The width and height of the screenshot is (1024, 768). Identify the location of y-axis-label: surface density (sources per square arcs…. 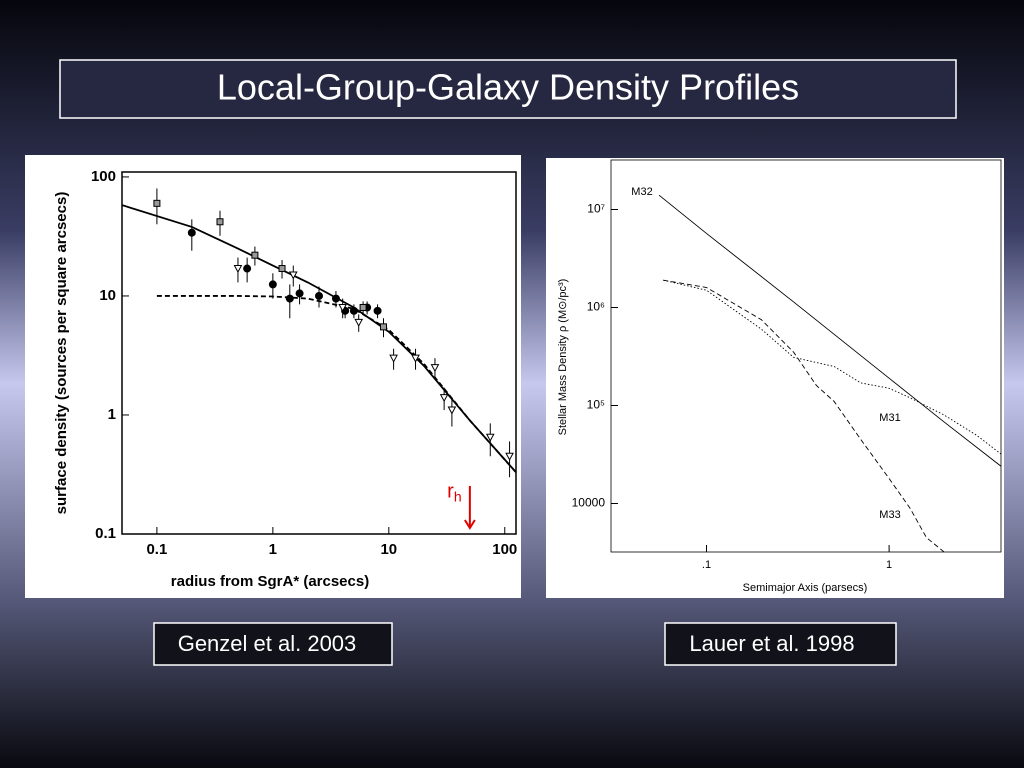
(61, 353).